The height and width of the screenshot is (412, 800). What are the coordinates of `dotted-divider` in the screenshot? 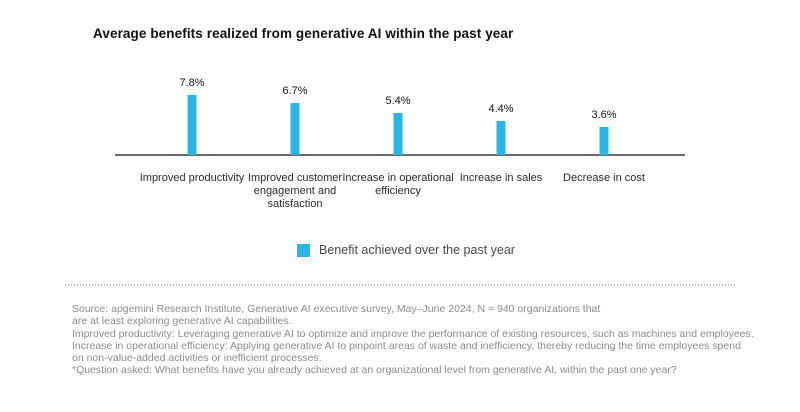 It's located at (401, 285).